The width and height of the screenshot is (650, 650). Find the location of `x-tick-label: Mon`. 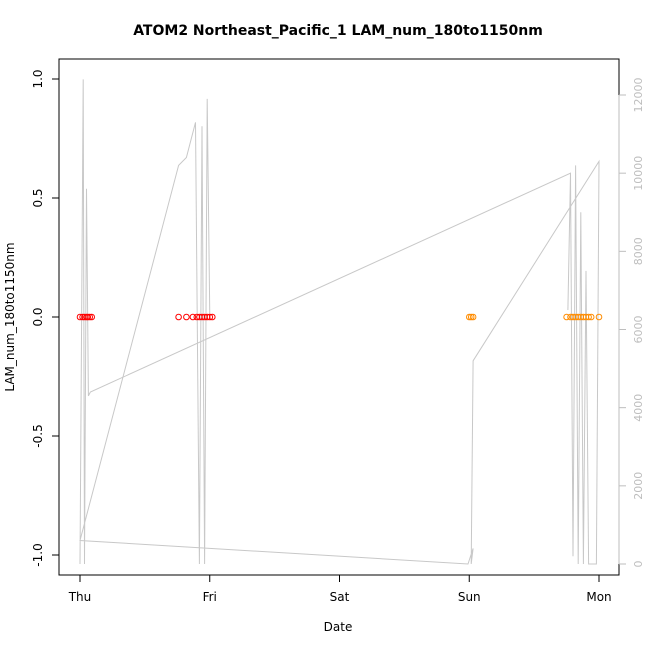

x-tick-label: Mon is located at coordinates (598, 597).